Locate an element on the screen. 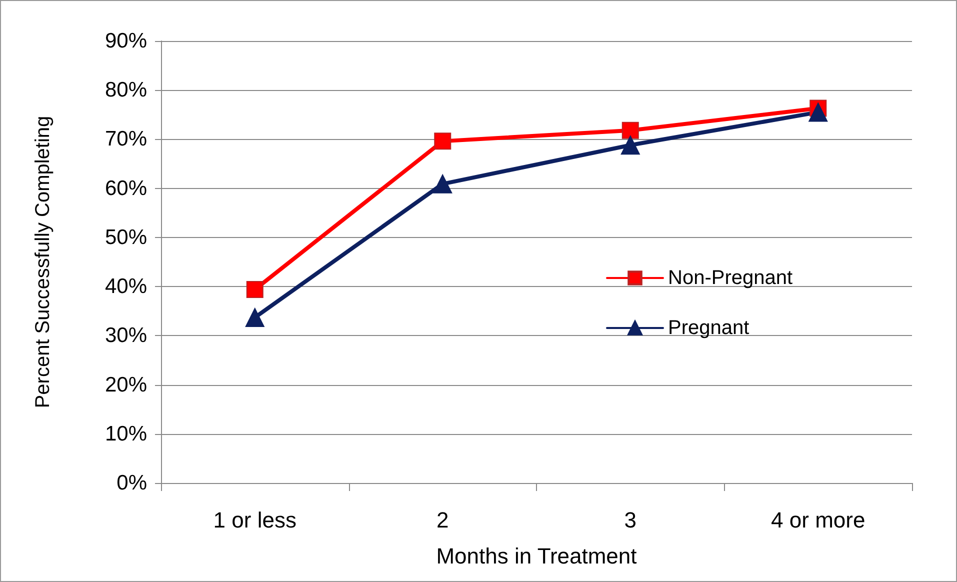  x-tick-label: 2 is located at coordinates (442, 520).